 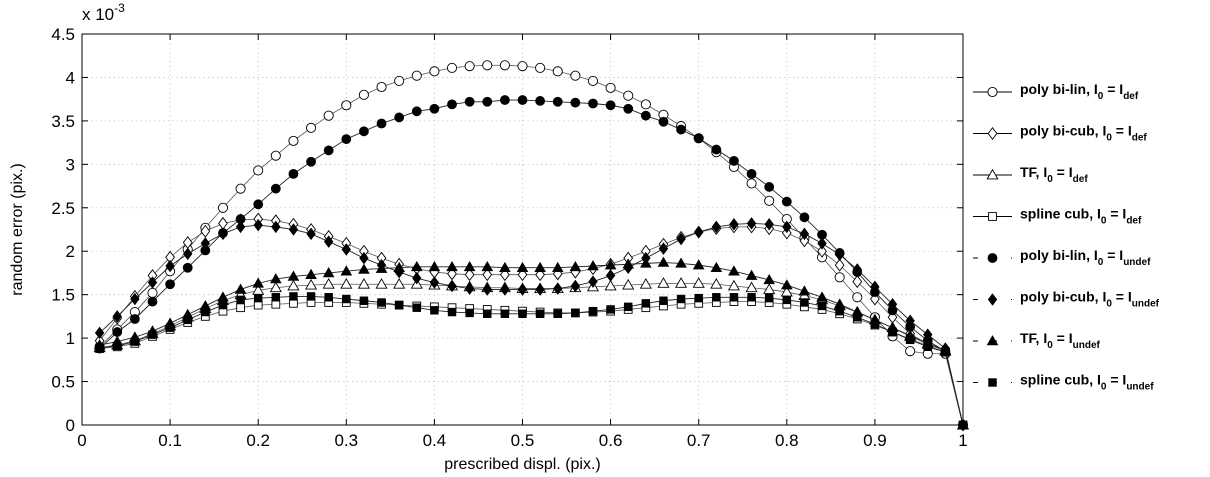 What do you see at coordinates (1081, 216) in the screenshot?
I see `legend-label: spline cub, I0 = Idef` at bounding box center [1081, 216].